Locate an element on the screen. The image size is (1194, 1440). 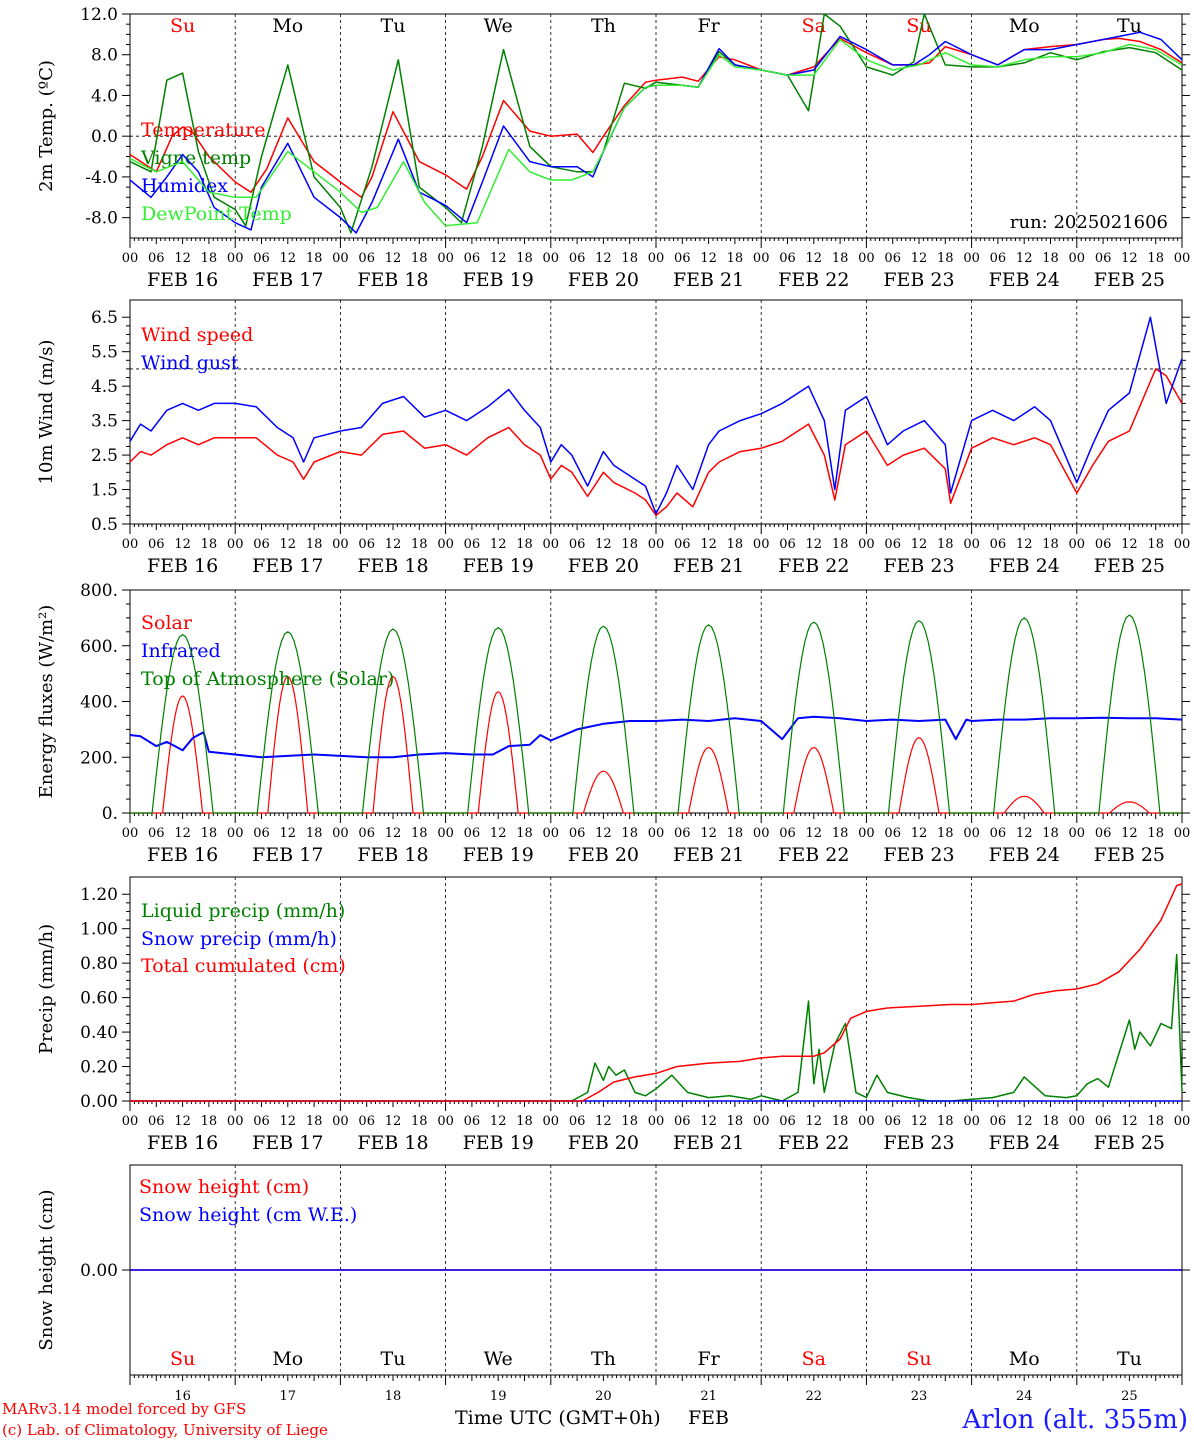
y-tick-label: -8.0 is located at coordinates (101, 219).